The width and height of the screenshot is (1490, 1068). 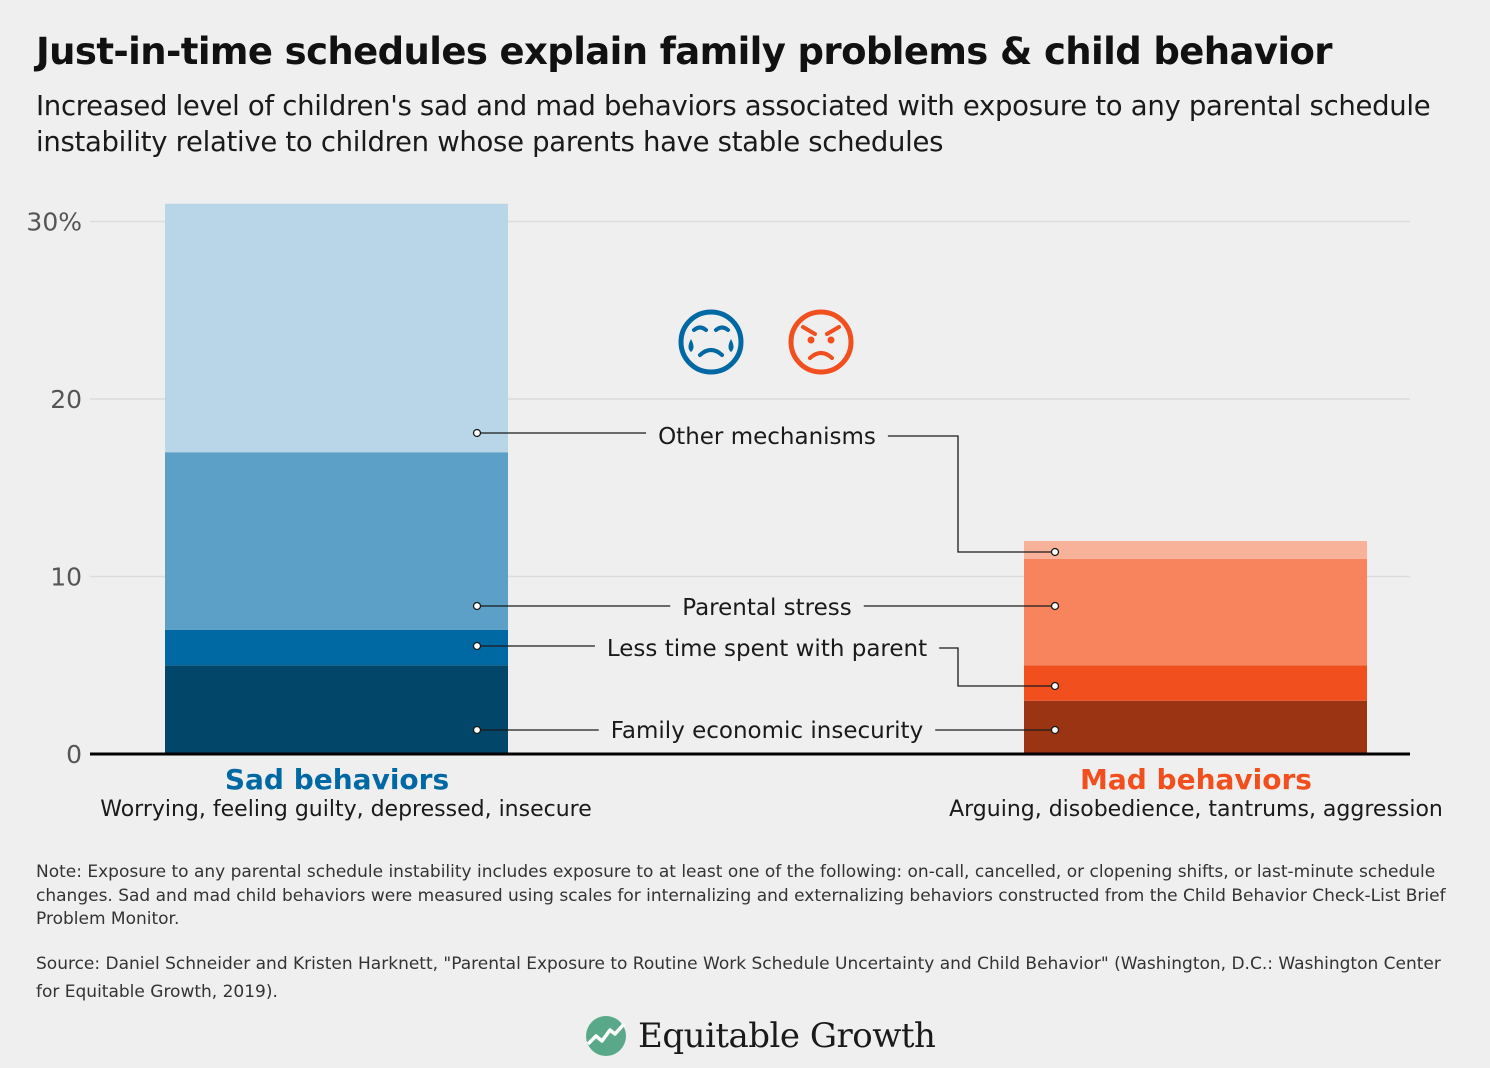 What do you see at coordinates (767, 731) in the screenshot?
I see `annotation-label: Family economic insecurity` at bounding box center [767, 731].